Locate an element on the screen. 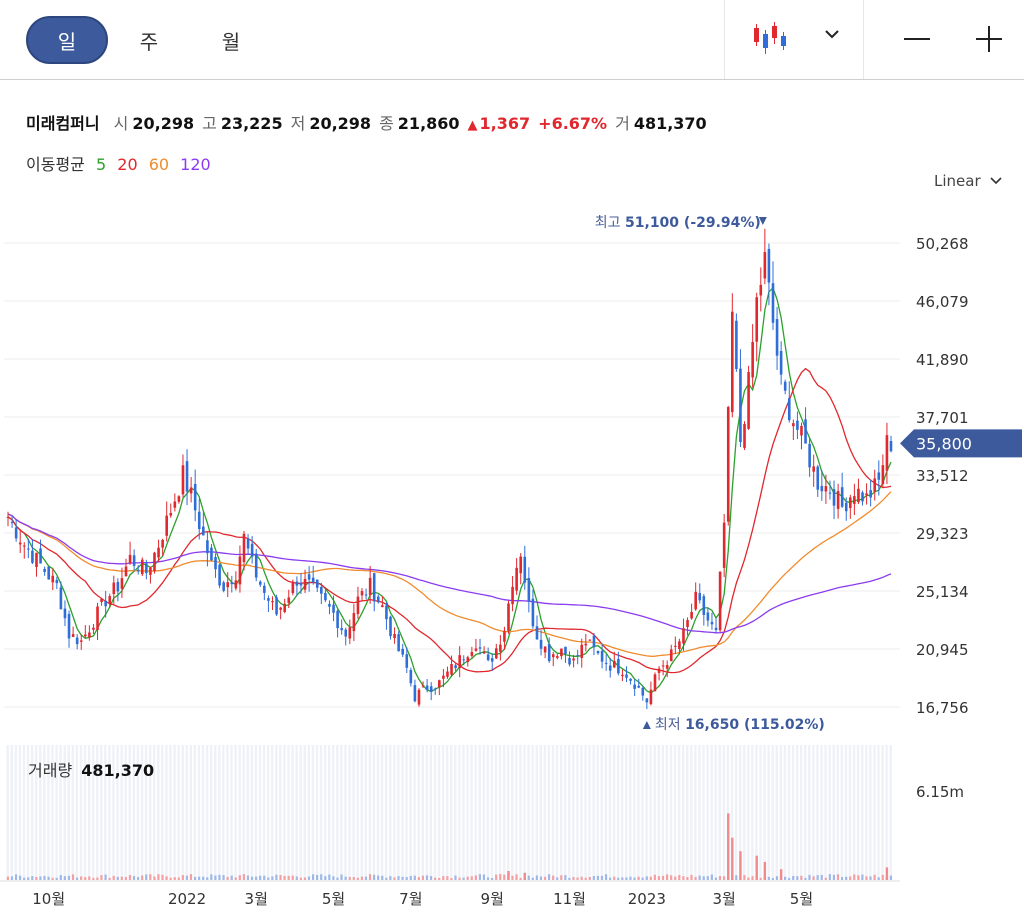 This screenshot has height=921, width=1024. chart-type-button is located at coordinates (772, 39).